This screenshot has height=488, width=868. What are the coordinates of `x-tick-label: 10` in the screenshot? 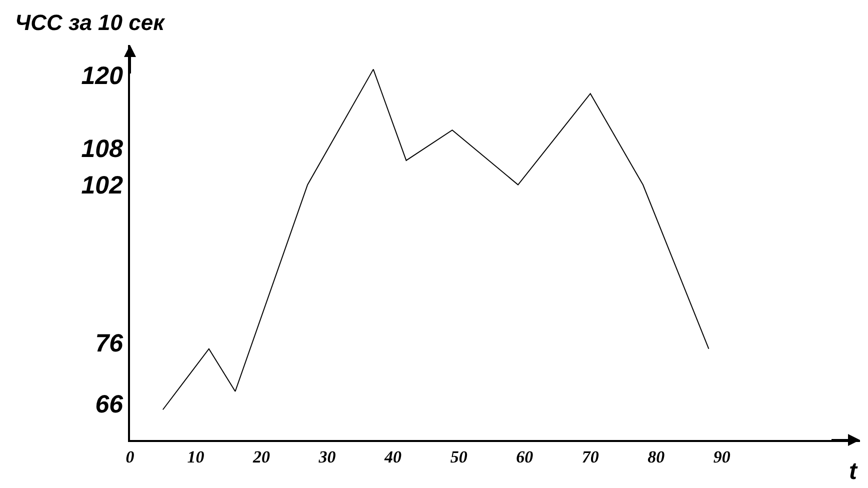 It's located at (196, 456).